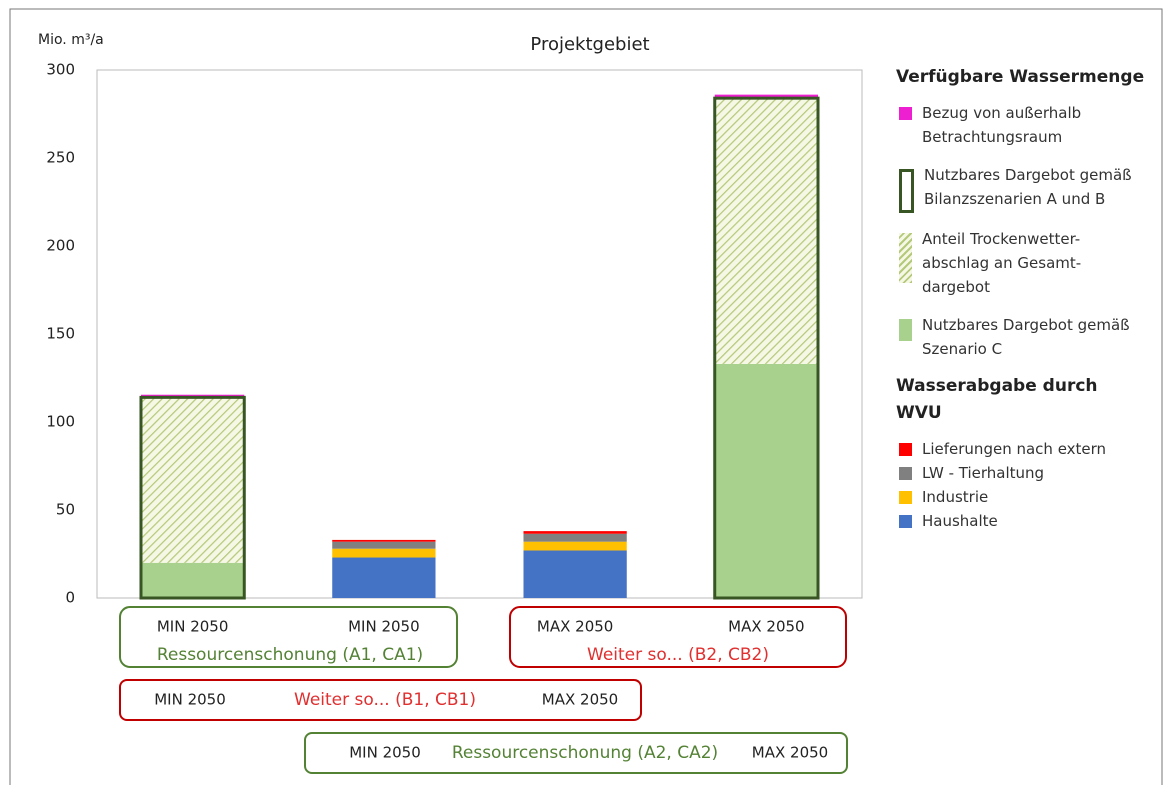  I want to click on legend-label: Haushalte, so click(960, 521).